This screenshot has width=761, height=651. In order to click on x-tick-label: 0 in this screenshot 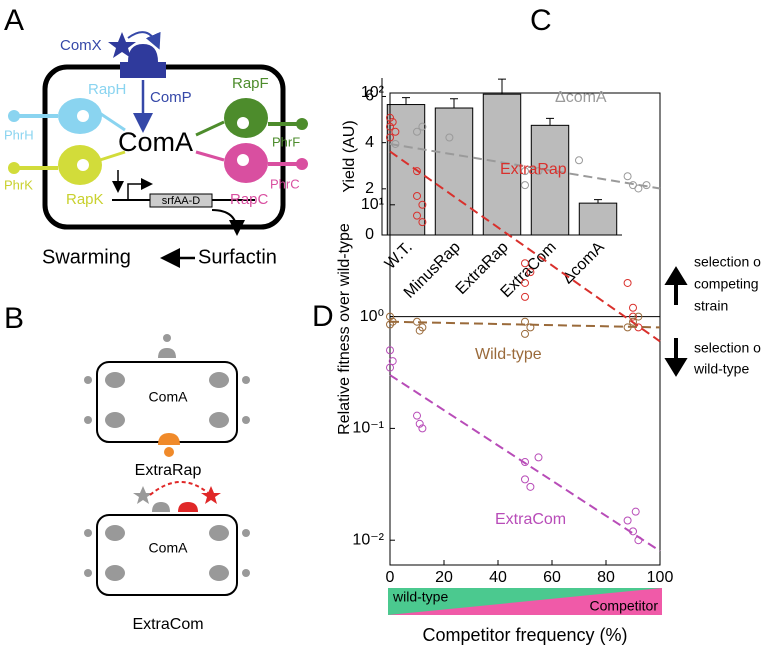, I will do `click(390, 577)`.